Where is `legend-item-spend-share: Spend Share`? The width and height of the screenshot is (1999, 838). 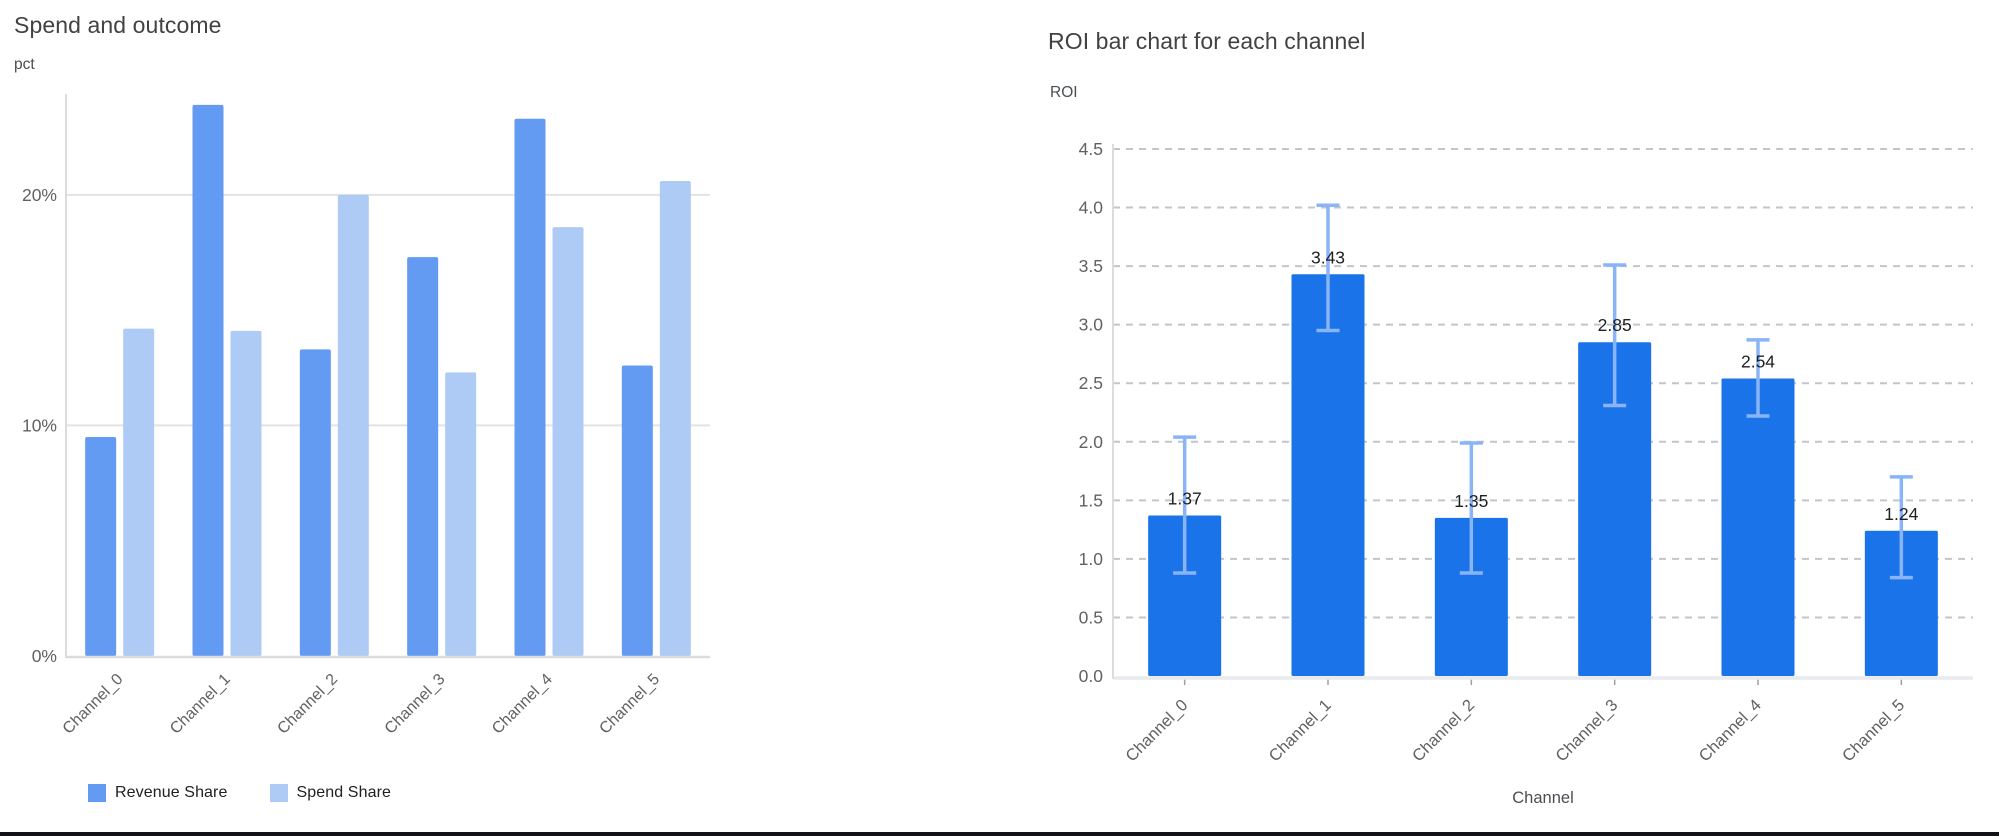
legend-item-spend-share: Spend Share is located at coordinates (330, 793).